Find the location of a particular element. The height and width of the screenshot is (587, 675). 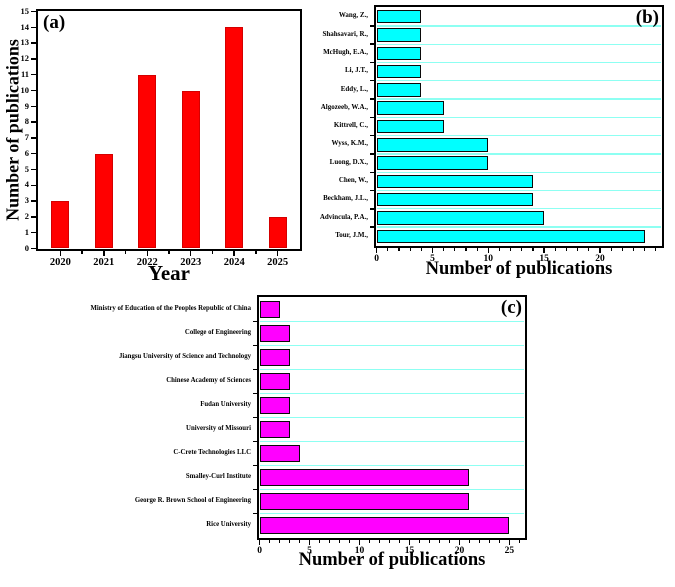

x-tick-label: 10 is located at coordinates (359, 551).